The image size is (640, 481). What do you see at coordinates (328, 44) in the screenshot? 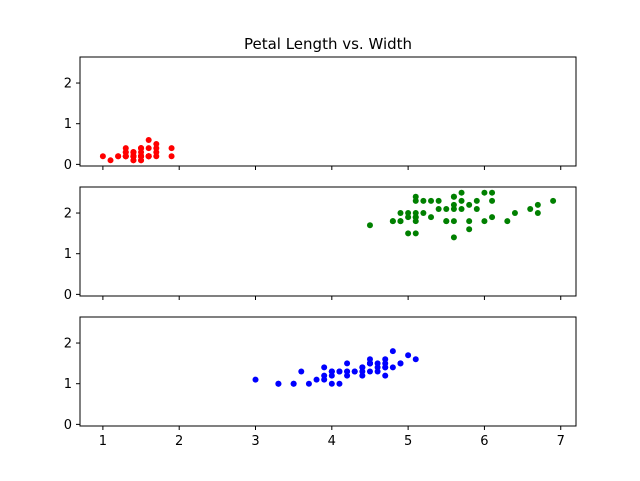
I see `chart-title: Petal Length vs. Width` at bounding box center [328, 44].